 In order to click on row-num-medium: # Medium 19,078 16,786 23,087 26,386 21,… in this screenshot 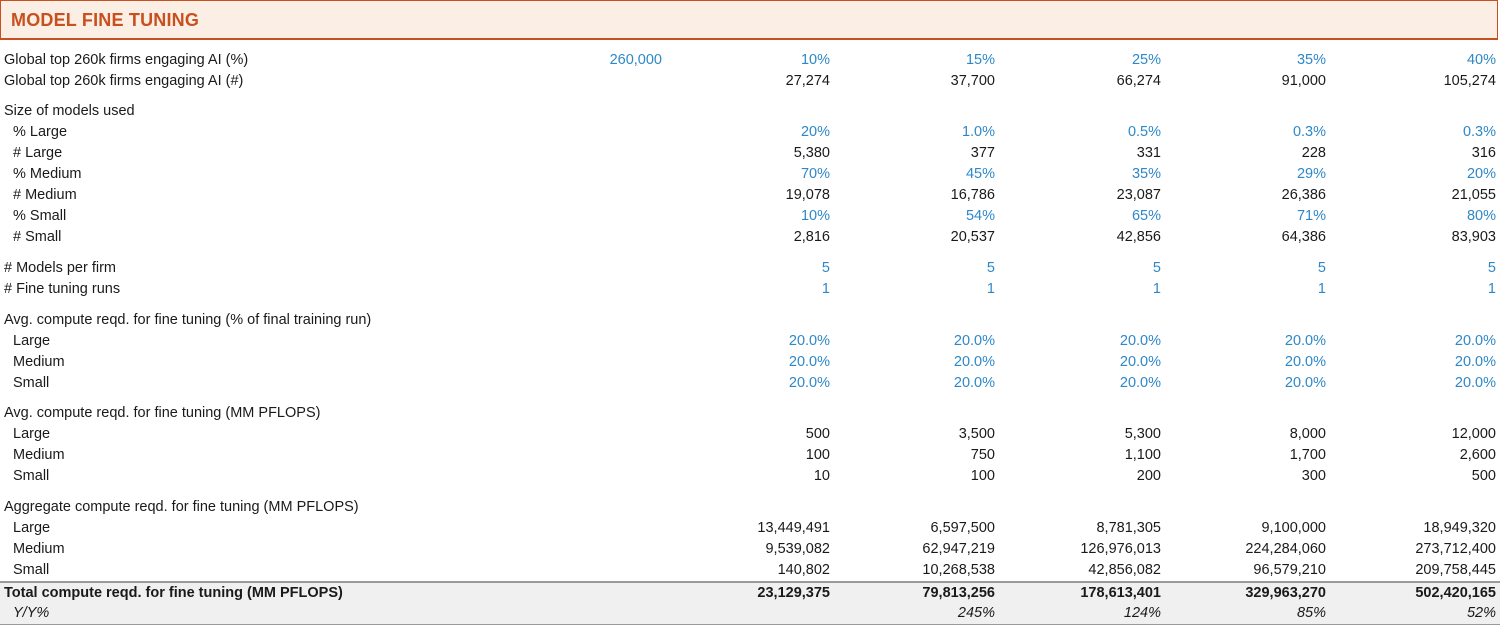, I will do `click(750, 195)`.